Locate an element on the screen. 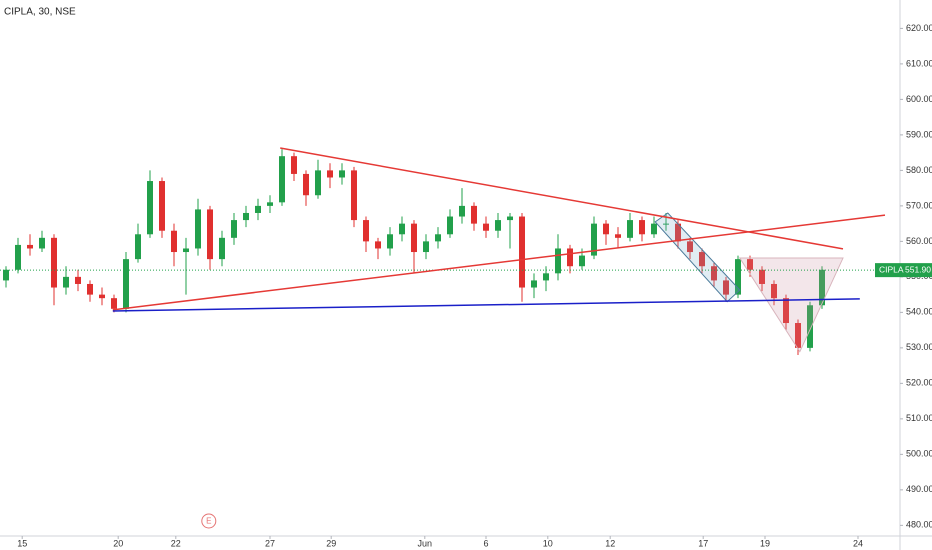  y-tick-label: 570.00 is located at coordinates (919, 205).